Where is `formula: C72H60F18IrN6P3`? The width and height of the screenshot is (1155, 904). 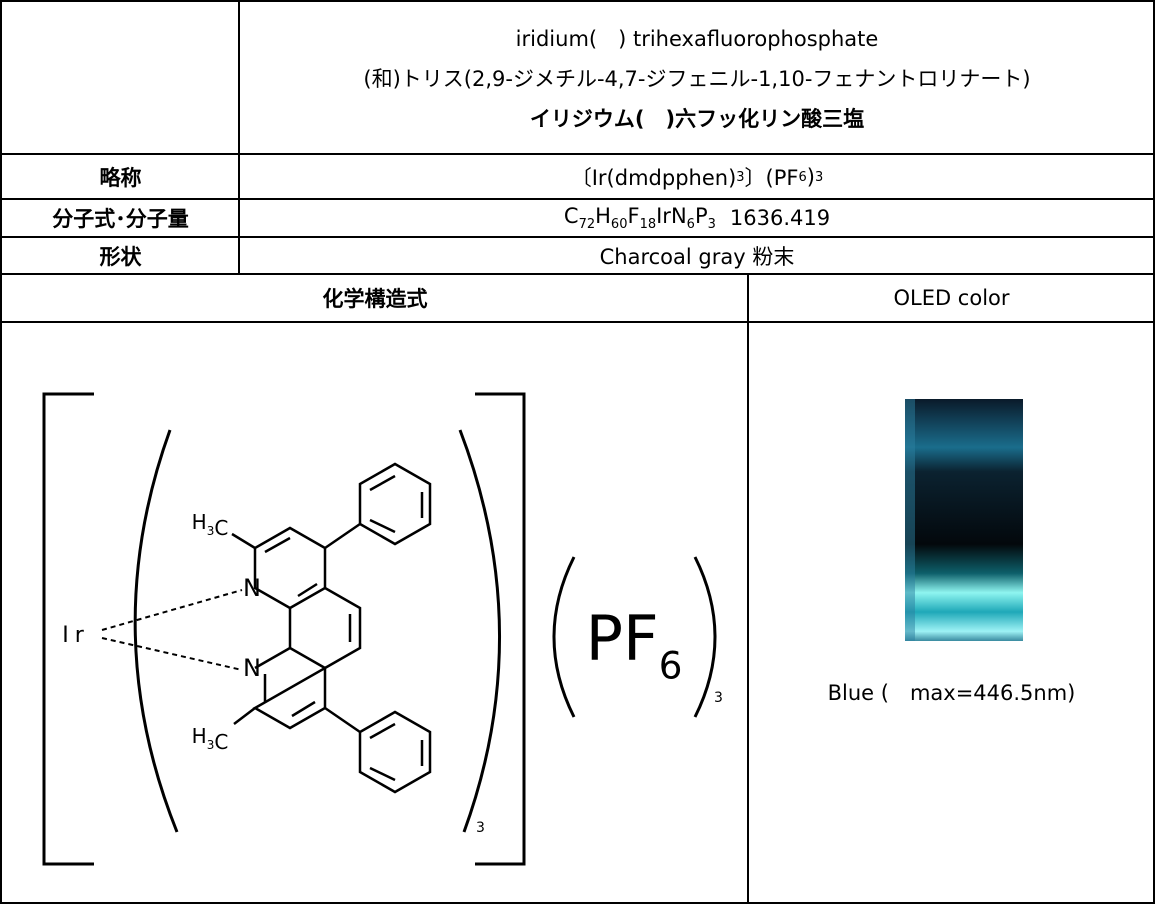 formula: C72H60F18IrN6P3 is located at coordinates (640, 218).